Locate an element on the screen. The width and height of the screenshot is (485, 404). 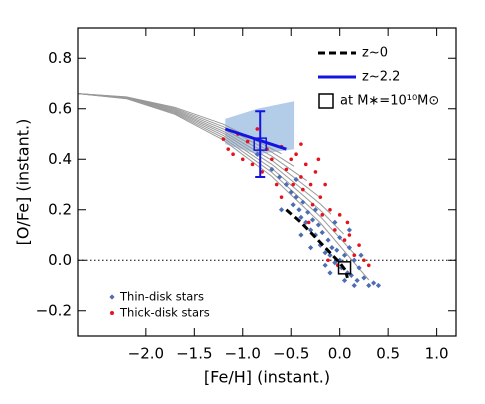
y-tick-label: 0.6 is located at coordinates (60, 108).